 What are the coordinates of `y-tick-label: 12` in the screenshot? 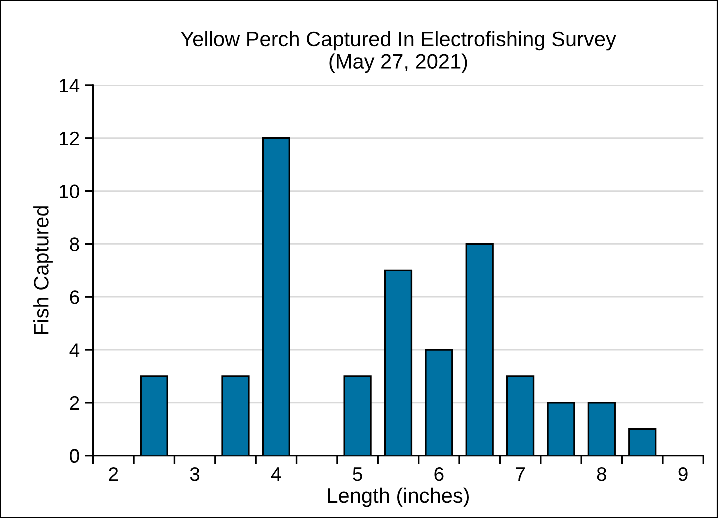 It's located at (70, 139).